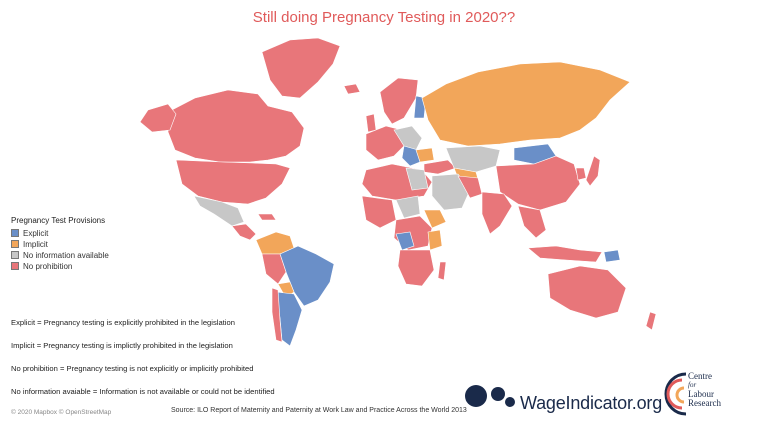 This screenshot has width=768, height=431. I want to click on region-russia, so click(526, 104).